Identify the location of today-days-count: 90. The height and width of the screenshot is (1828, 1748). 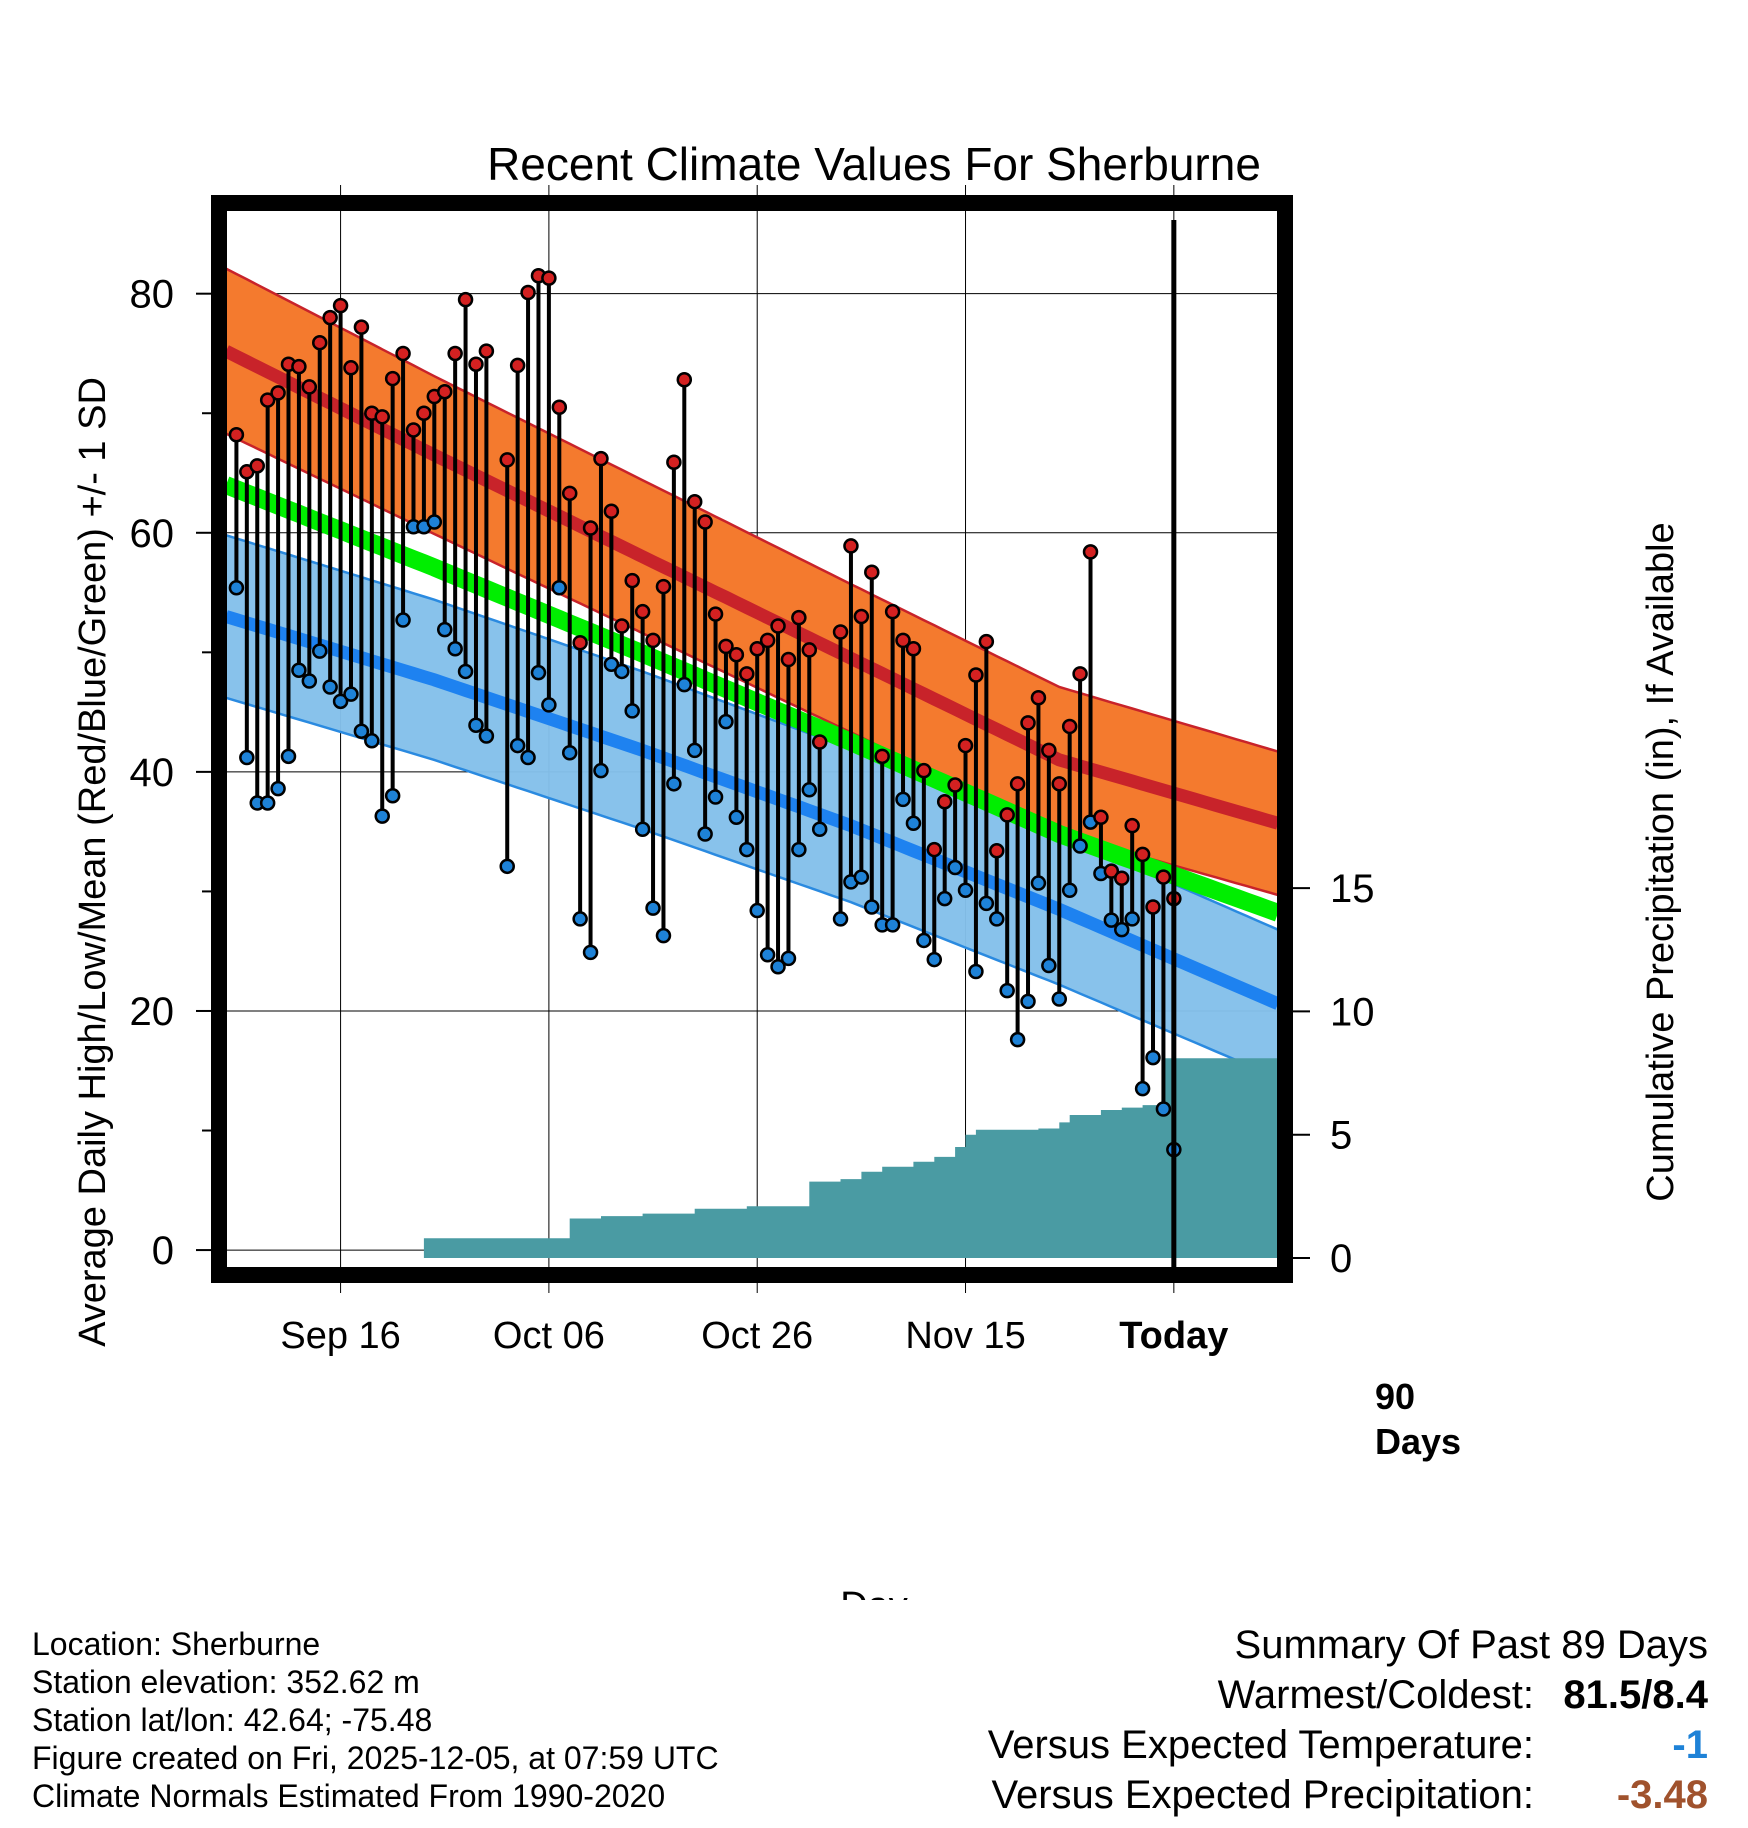
(1395, 1396).